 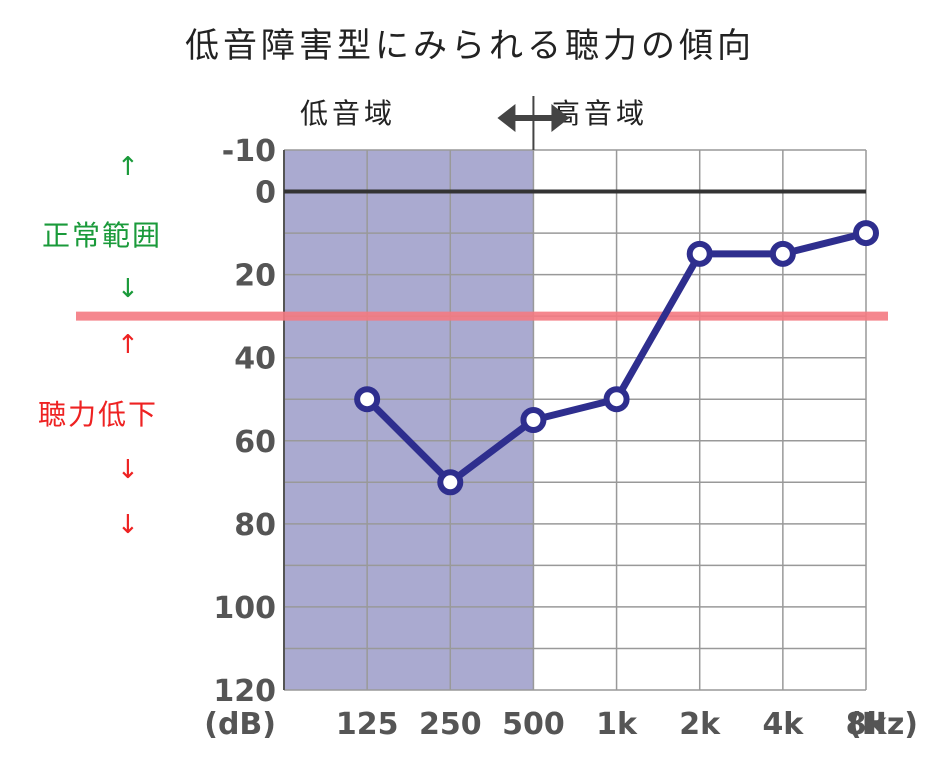 I want to click on y-tick-label: -10, so click(x=249, y=151).